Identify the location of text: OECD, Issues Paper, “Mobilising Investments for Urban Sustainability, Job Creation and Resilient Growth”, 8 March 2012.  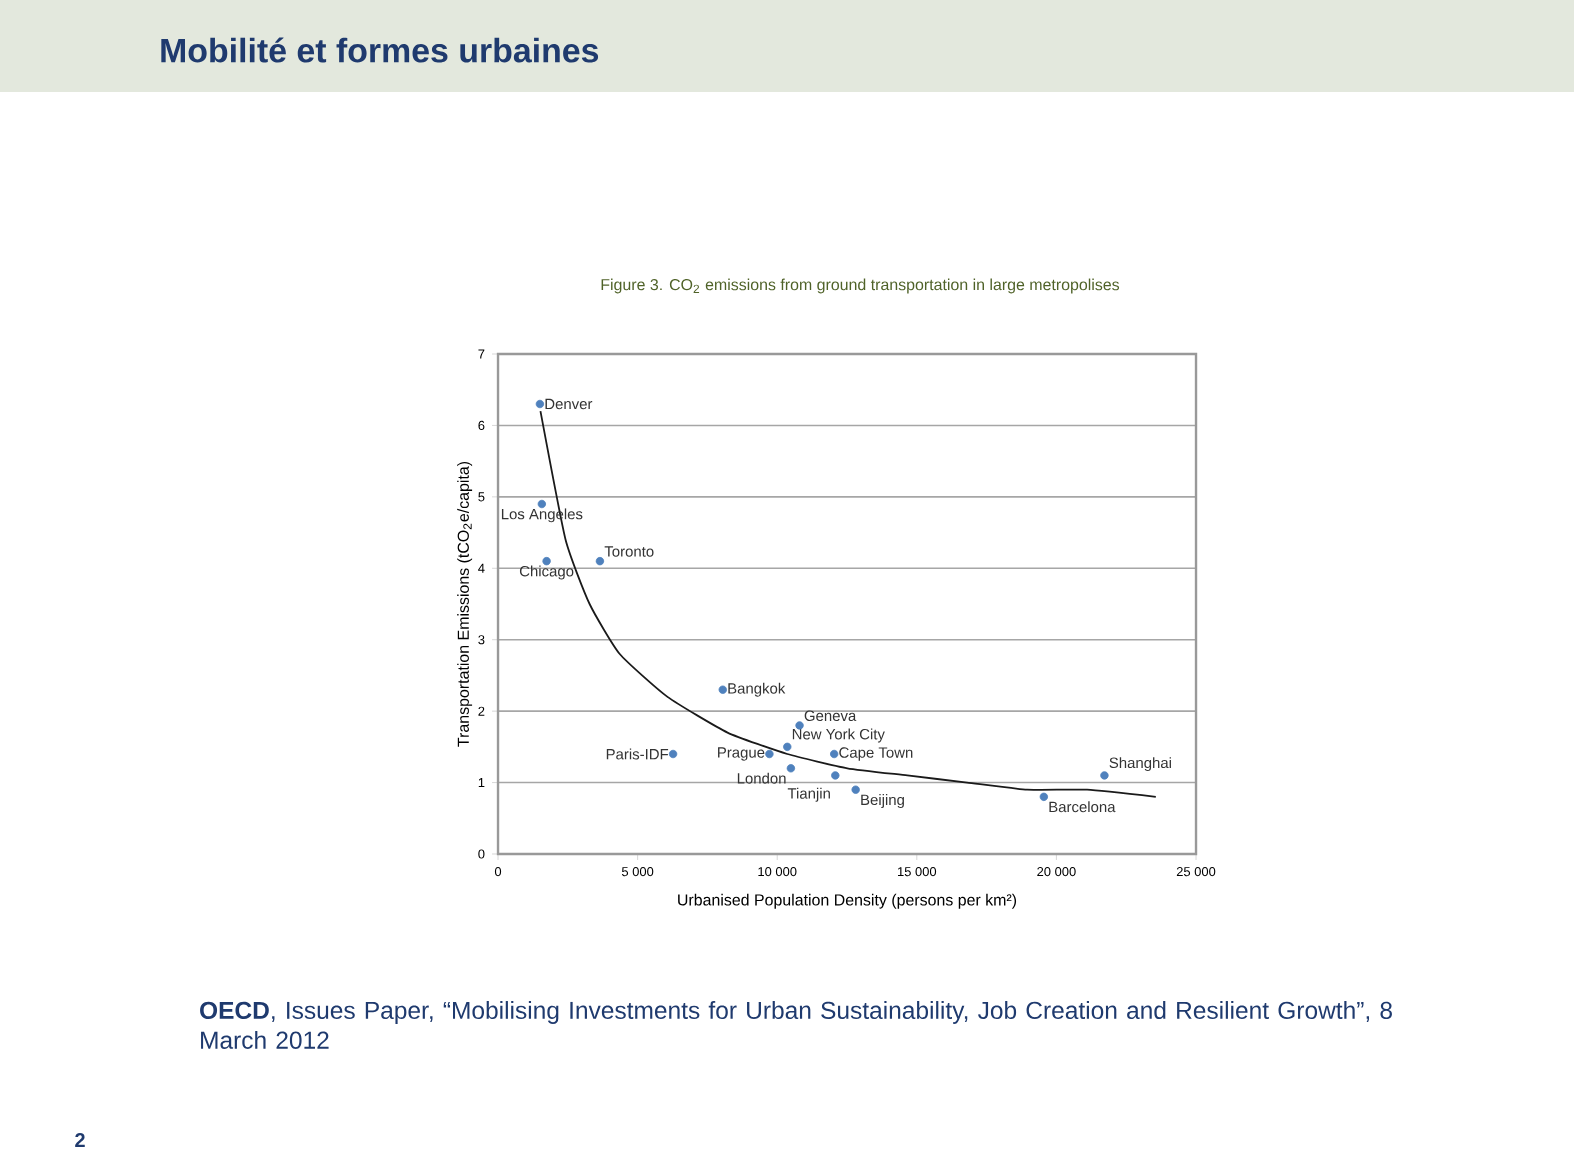
(796, 1025).